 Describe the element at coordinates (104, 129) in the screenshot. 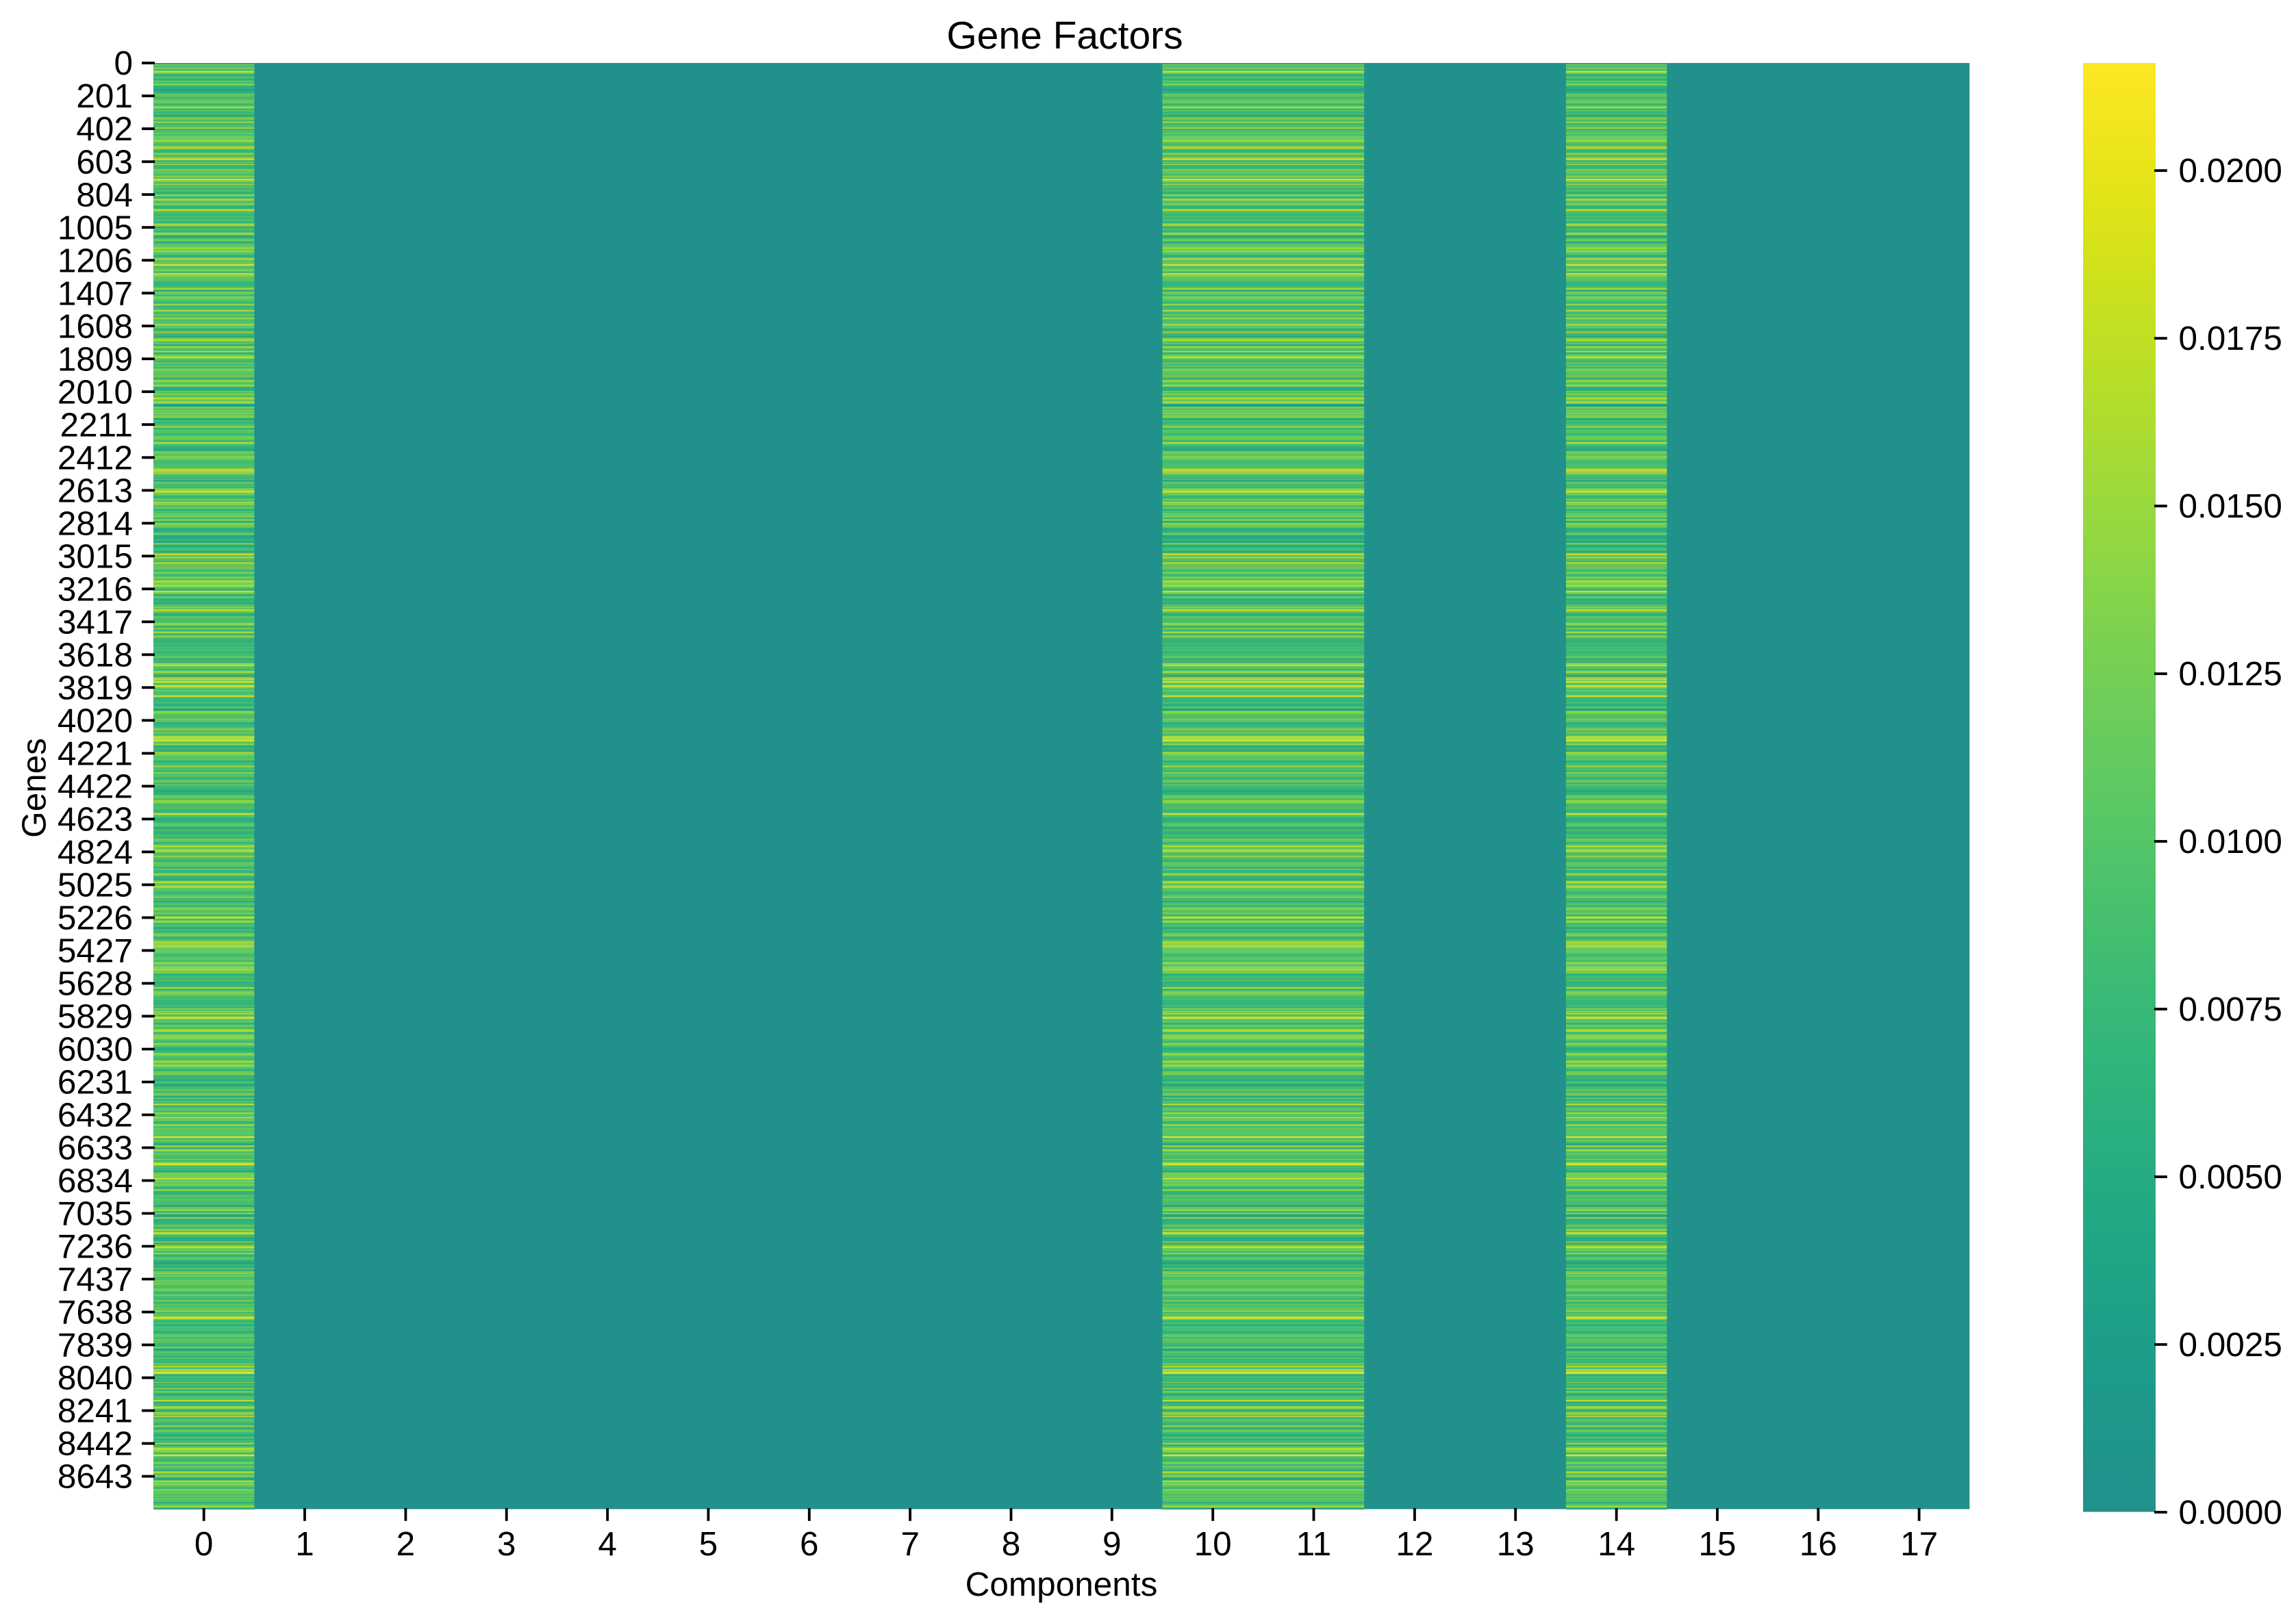

I see `svg-text: 402` at that location.